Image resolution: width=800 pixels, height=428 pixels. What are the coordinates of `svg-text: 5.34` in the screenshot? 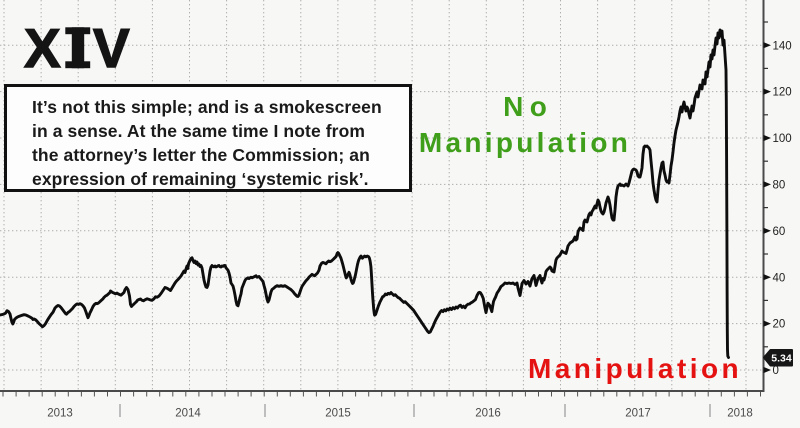 It's located at (781, 359).